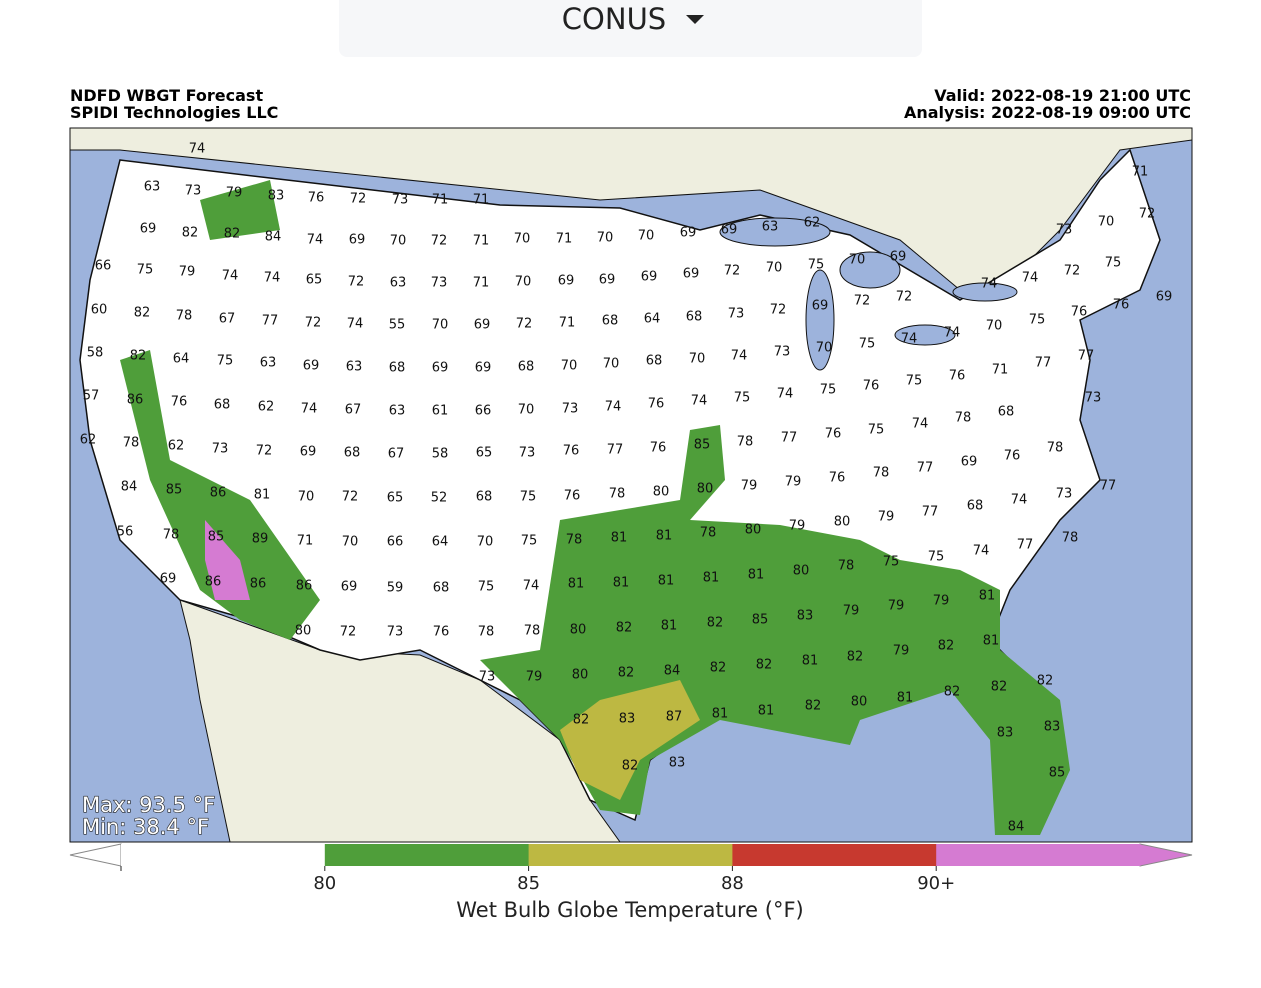 This screenshot has width=1261, height=988. What do you see at coordinates (1108, 486) in the screenshot?
I see `station-value: 77` at bounding box center [1108, 486].